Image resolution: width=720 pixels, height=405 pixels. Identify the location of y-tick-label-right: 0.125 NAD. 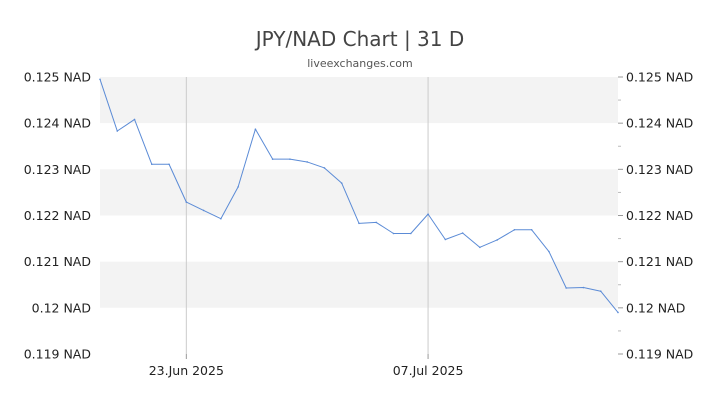
(659, 77).